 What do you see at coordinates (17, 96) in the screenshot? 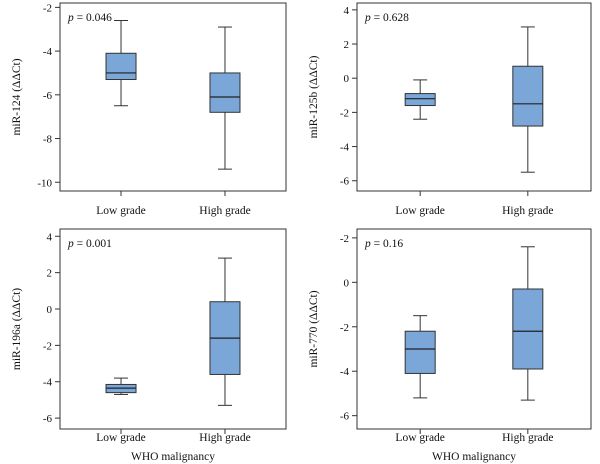
I see `y-axis-title: miR-124 (ΔΔCt)` at bounding box center [17, 96].